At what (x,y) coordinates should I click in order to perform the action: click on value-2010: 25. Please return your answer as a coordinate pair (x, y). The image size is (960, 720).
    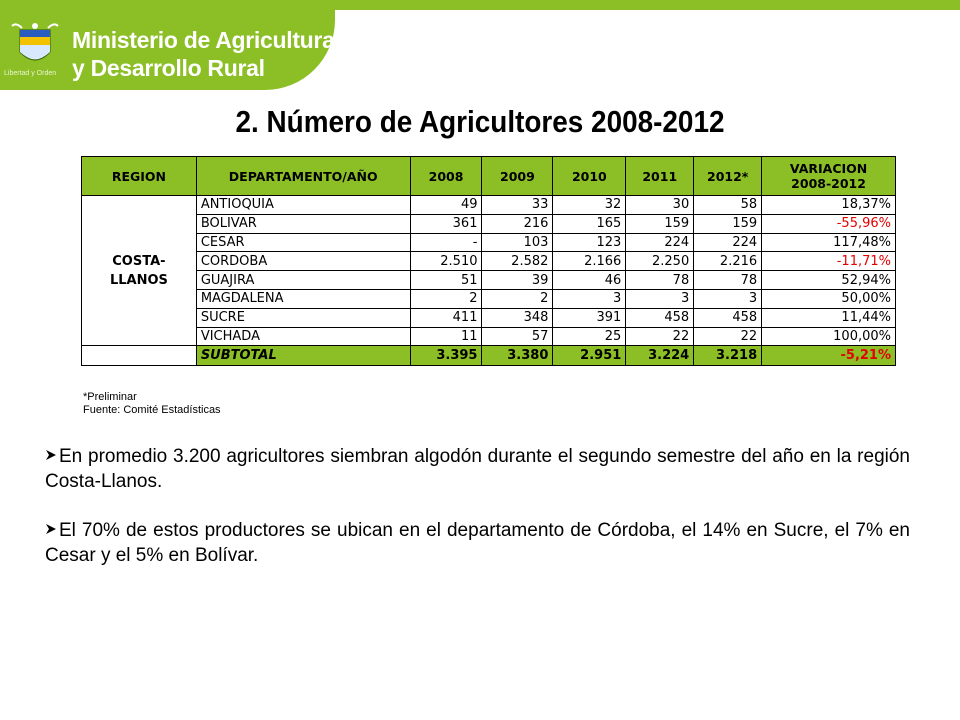
    Looking at the image, I should click on (589, 336).